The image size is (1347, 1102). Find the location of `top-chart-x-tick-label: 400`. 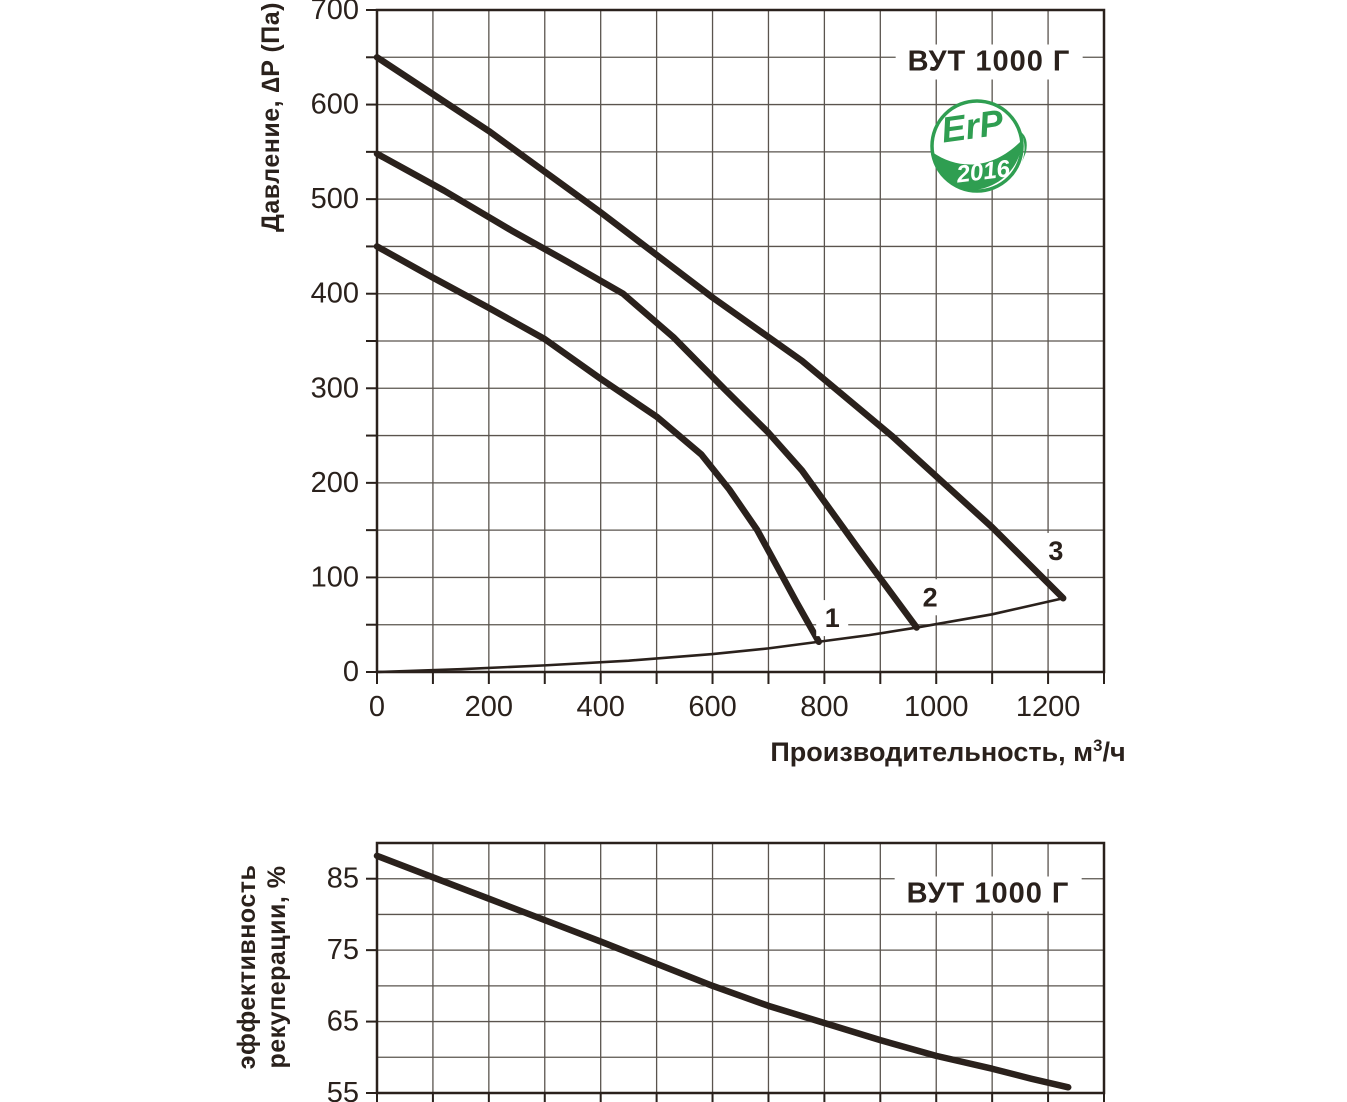

top-chart-x-tick-label: 400 is located at coordinates (600, 707).